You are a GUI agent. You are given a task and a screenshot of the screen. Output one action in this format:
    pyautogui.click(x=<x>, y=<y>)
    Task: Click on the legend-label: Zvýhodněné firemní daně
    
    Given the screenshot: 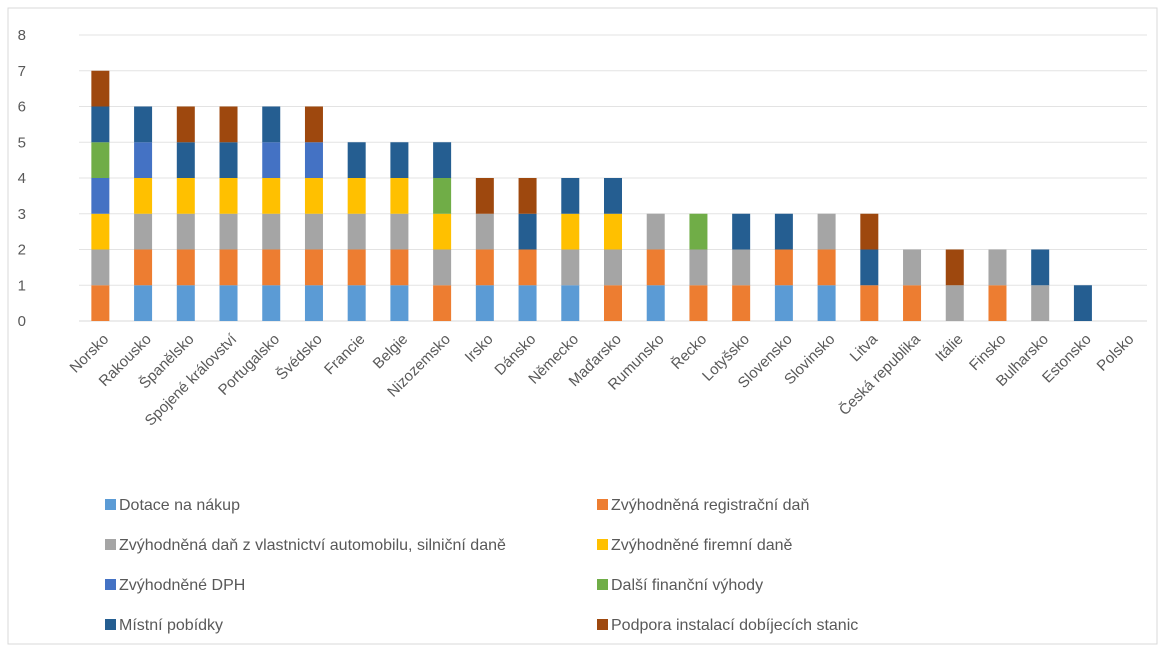 What is the action you would take?
    pyautogui.click(x=702, y=545)
    